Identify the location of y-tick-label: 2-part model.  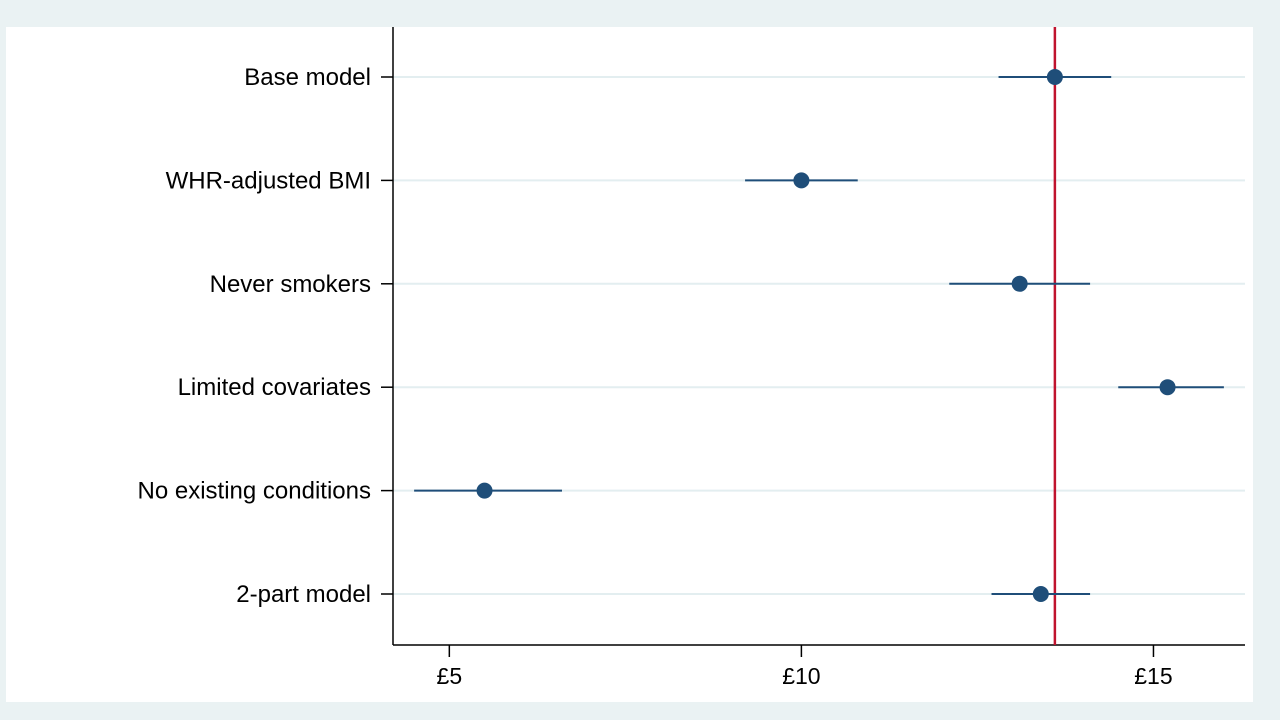
(303, 594).